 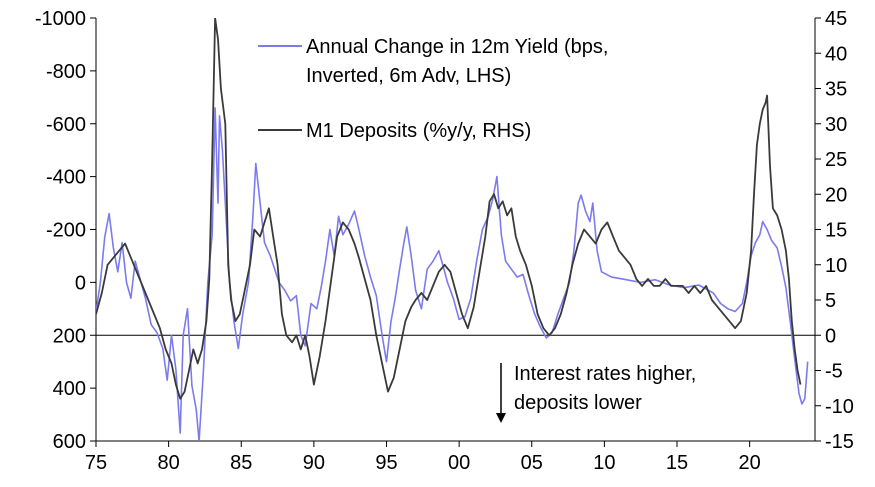 What do you see at coordinates (241, 463) in the screenshot?
I see `x-tick-label: 85` at bounding box center [241, 463].